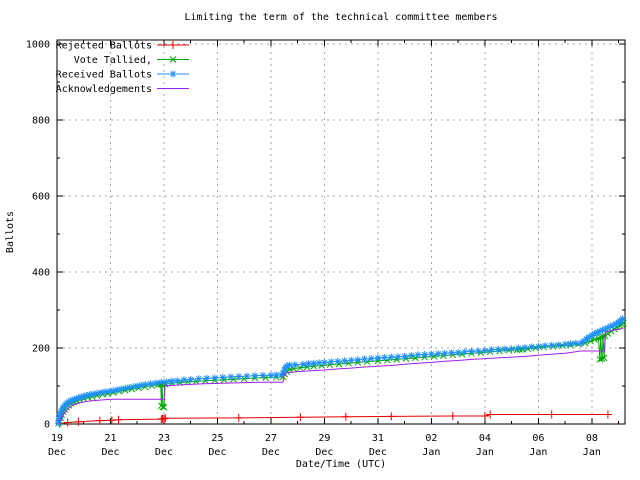 This screenshot has width=640, height=480. Describe the element at coordinates (113, 60) in the screenshot. I see `legend-label: Vote Tallied,` at that location.